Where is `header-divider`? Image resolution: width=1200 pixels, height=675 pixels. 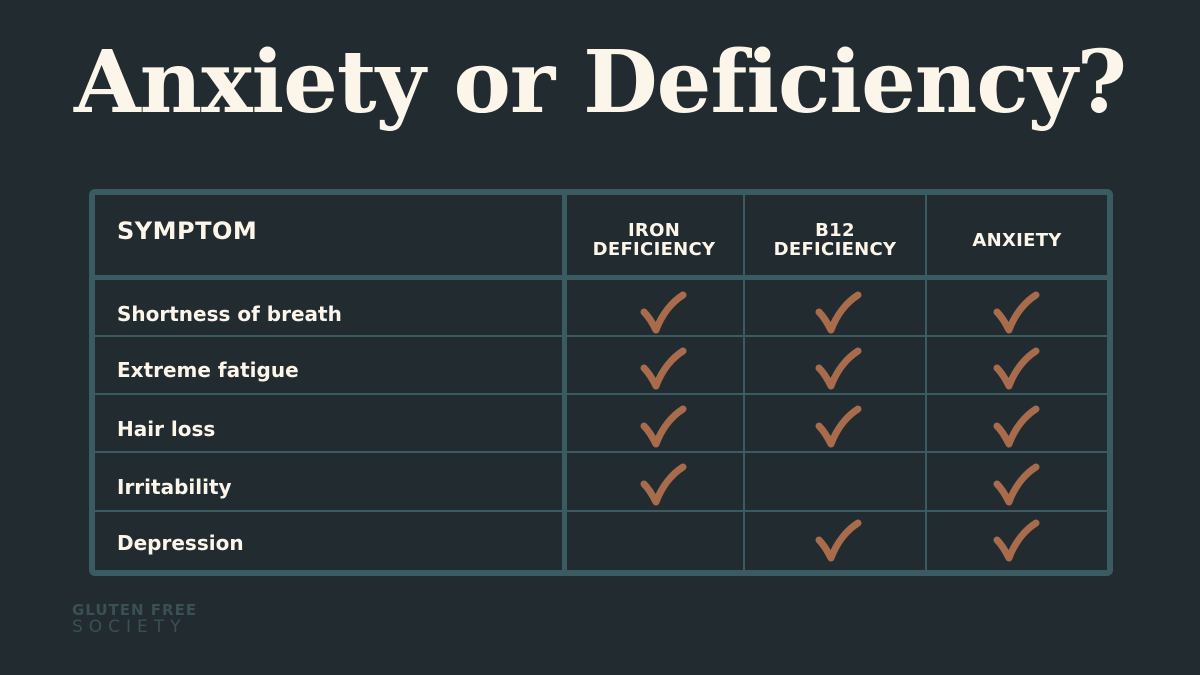 header-divider is located at coordinates (601, 277).